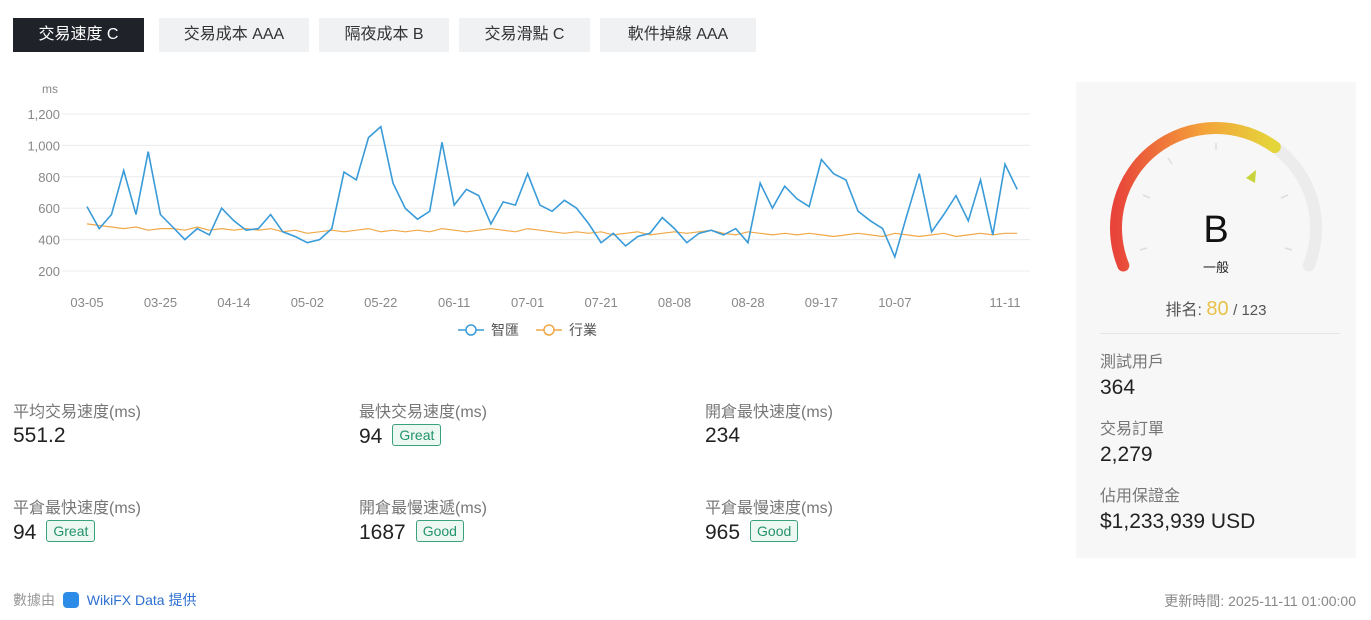 Image resolution: width=1371 pixels, height=620 pixels. What do you see at coordinates (527, 302) in the screenshot?
I see `x-tick-label: 07-01` at bounding box center [527, 302].